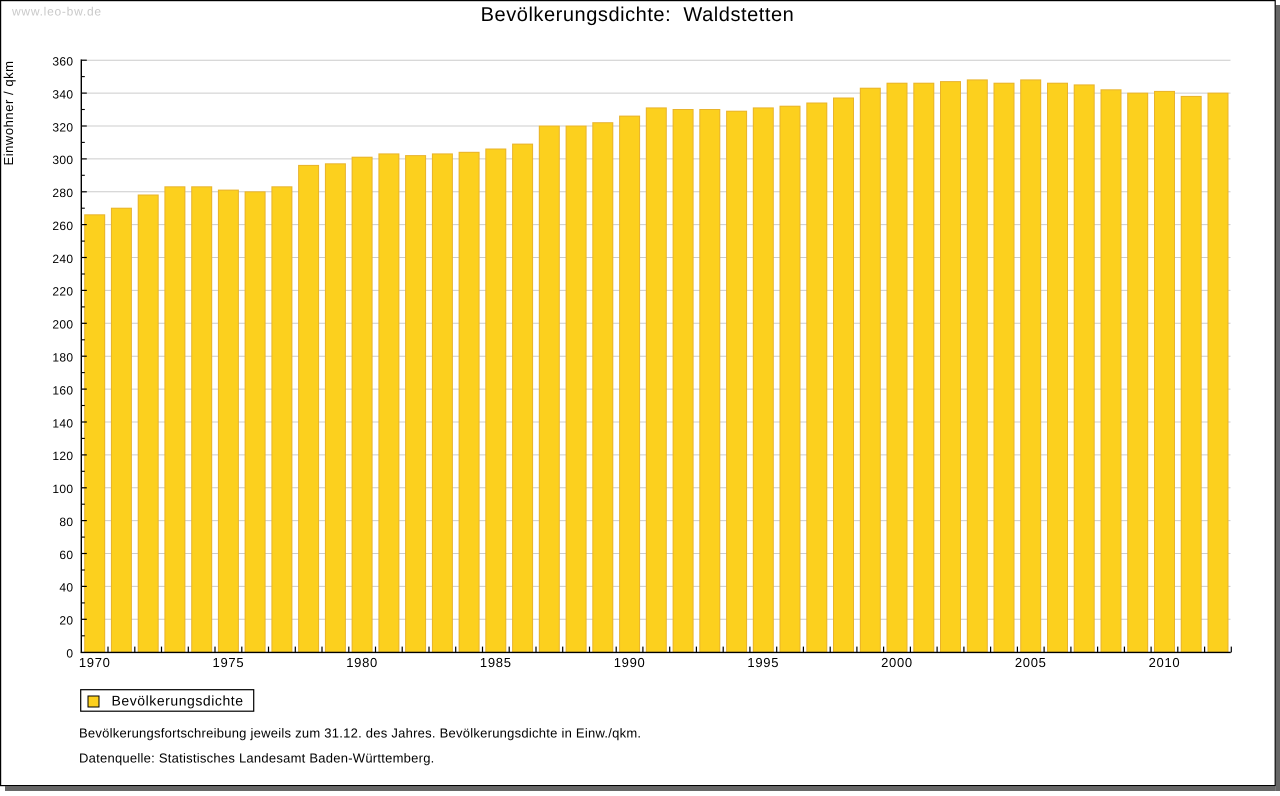  I want to click on svg-text: 140, so click(62, 423).